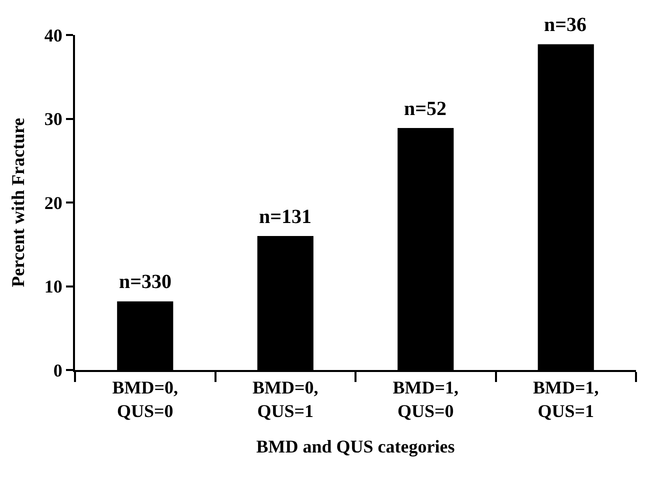  Describe the element at coordinates (53, 286) in the screenshot. I see `y-tick-label: 10` at that location.